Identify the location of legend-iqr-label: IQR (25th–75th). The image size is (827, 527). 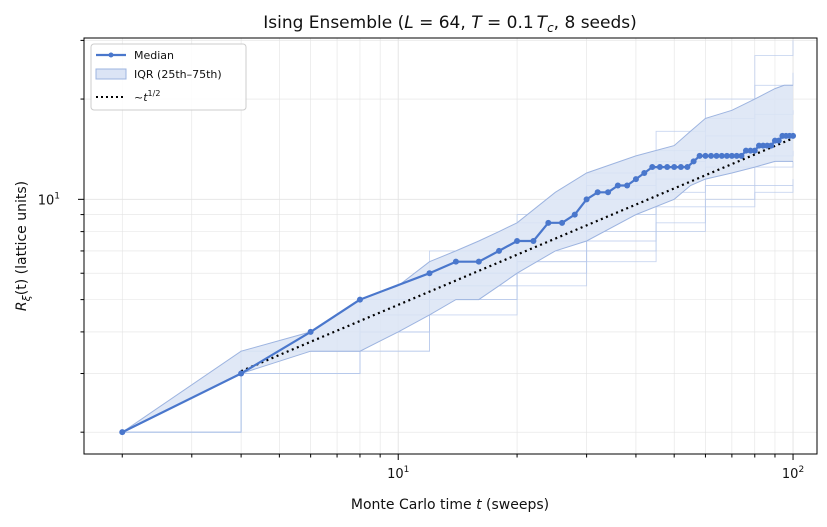
(178, 74).